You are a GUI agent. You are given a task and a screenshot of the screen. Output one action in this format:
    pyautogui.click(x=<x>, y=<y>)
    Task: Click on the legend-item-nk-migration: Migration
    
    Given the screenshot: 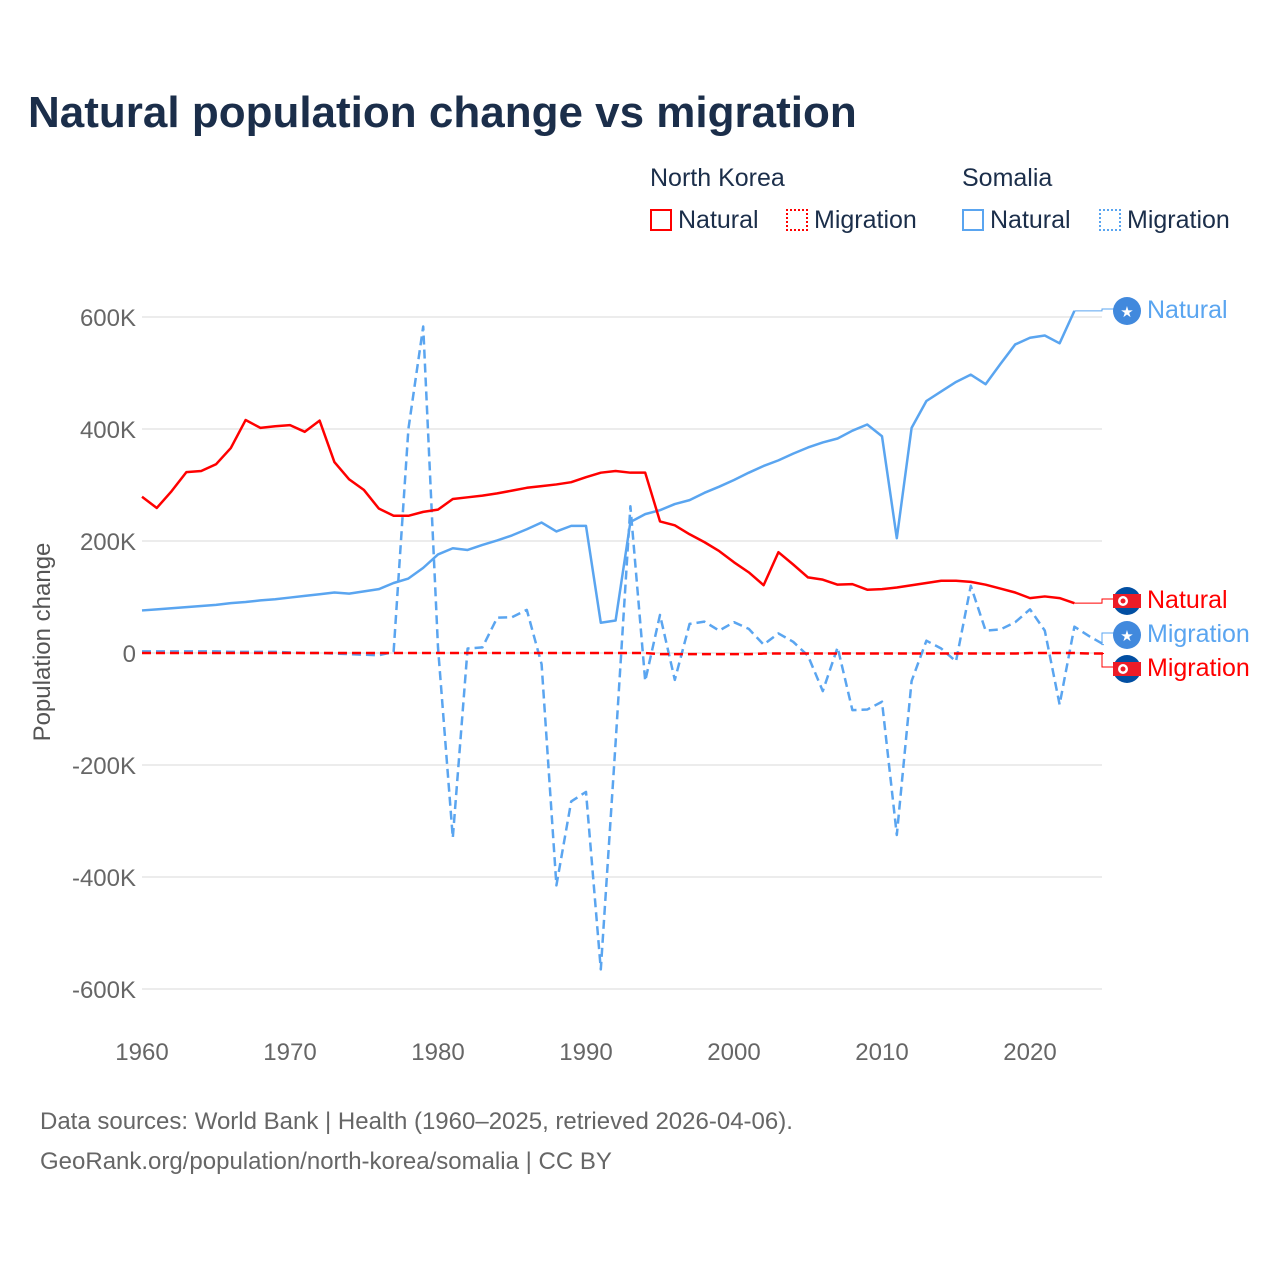 What is the action you would take?
    pyautogui.click(x=851, y=220)
    